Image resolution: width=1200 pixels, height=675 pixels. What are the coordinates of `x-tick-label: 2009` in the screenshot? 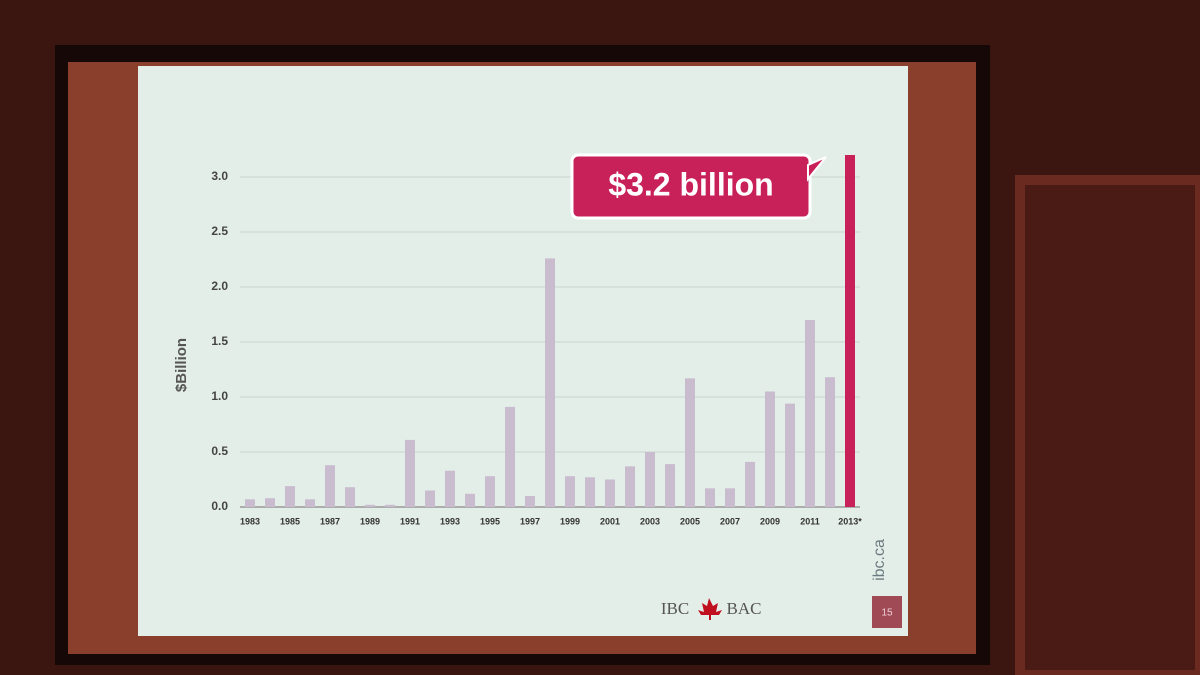 It's located at (770, 521).